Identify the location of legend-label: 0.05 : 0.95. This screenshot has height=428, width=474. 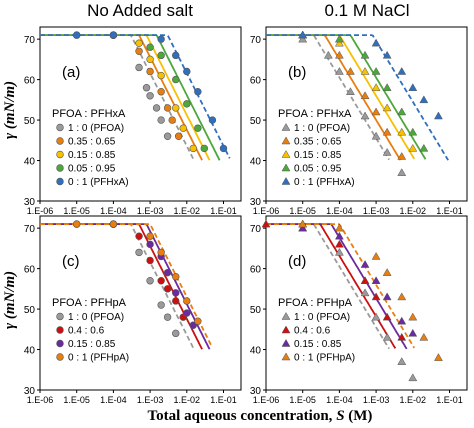
(92, 169).